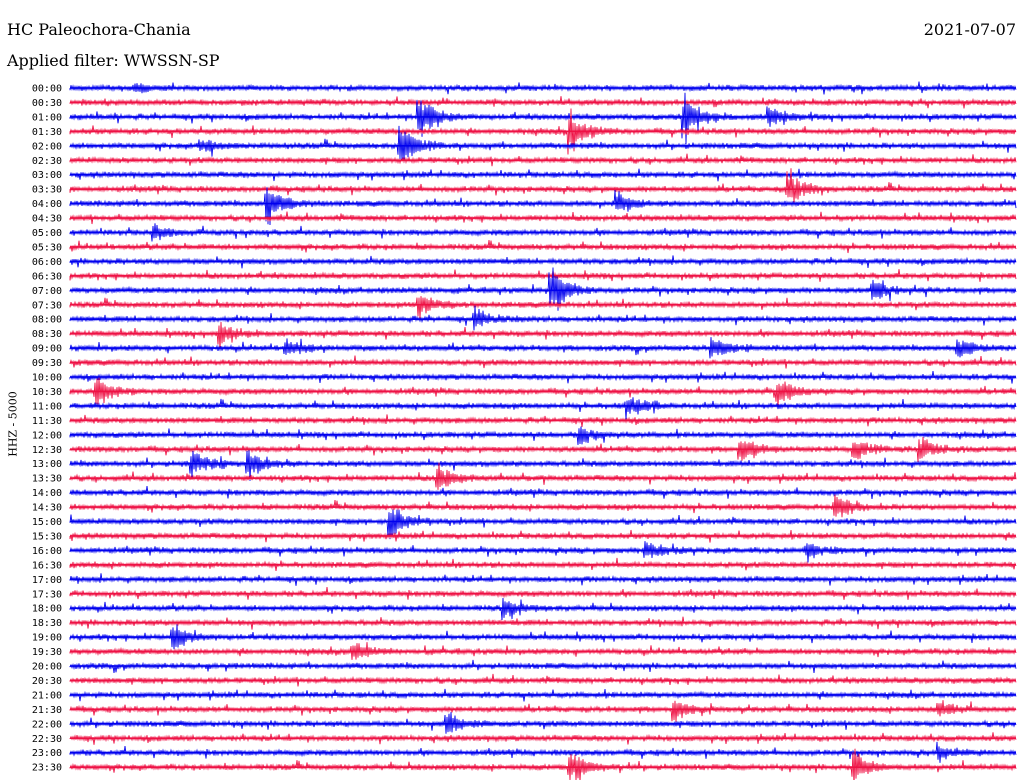 This screenshot has height=780, width=1024. I want to click on row-time-label: 06:30, so click(47, 276).